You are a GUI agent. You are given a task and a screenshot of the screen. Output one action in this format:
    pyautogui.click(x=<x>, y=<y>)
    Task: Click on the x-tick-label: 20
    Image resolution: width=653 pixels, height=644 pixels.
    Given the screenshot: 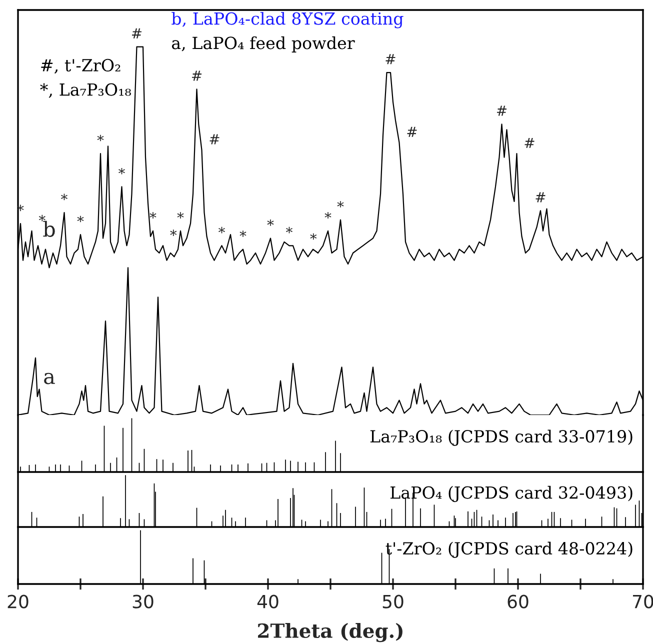 What is the action you would take?
    pyautogui.click(x=18, y=601)
    